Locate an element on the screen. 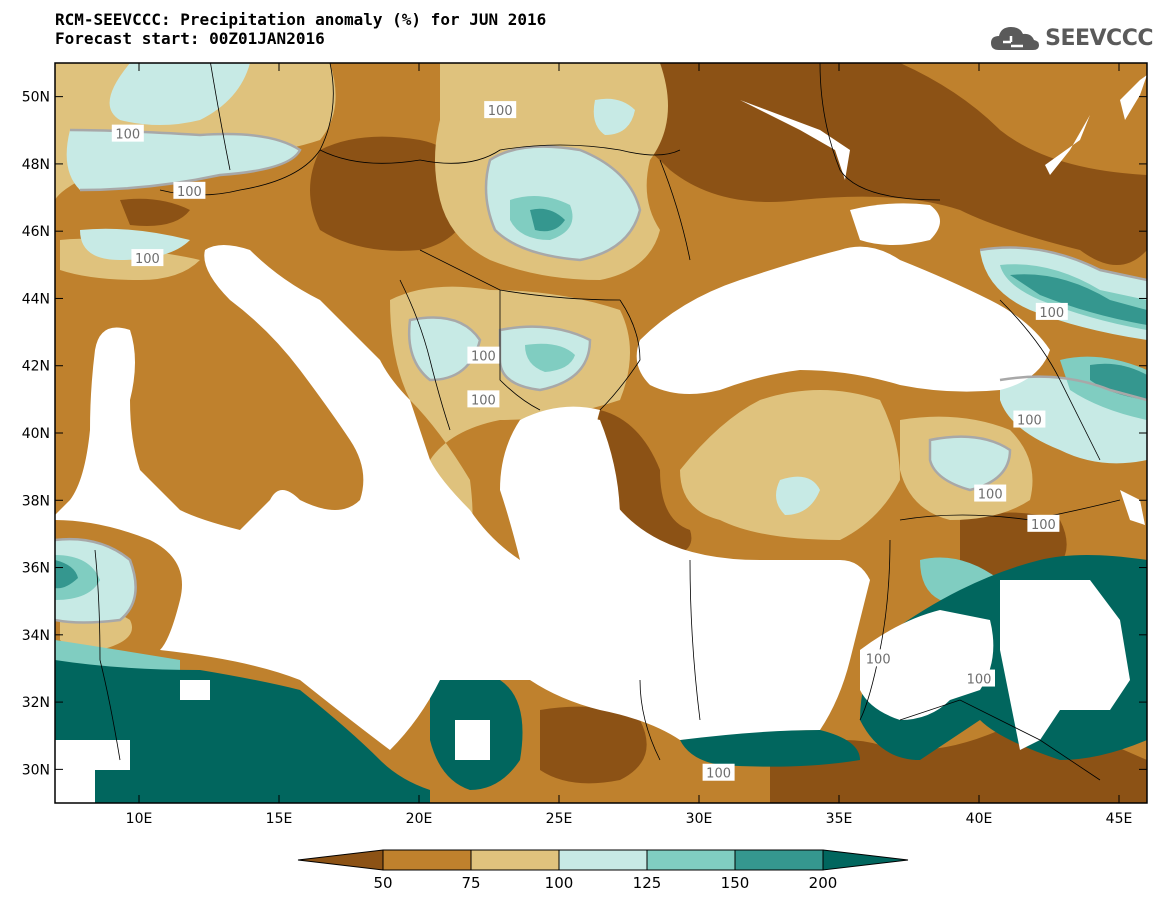 This screenshot has height=907, width=1165. lat-tick-label: 32N is located at coordinates (36, 703).